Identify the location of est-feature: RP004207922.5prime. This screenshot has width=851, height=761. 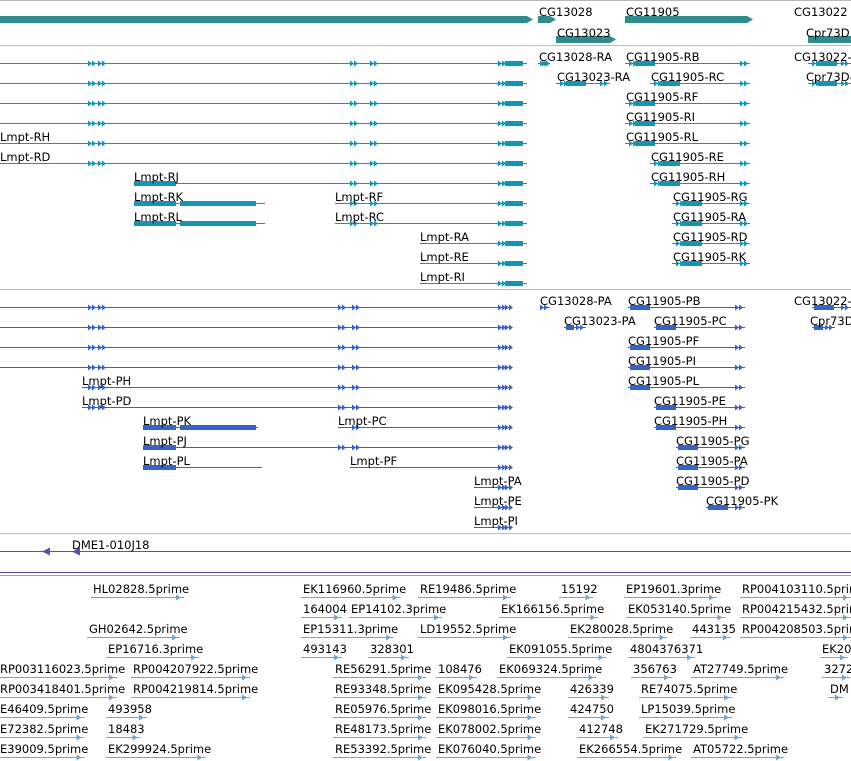
(194, 671).